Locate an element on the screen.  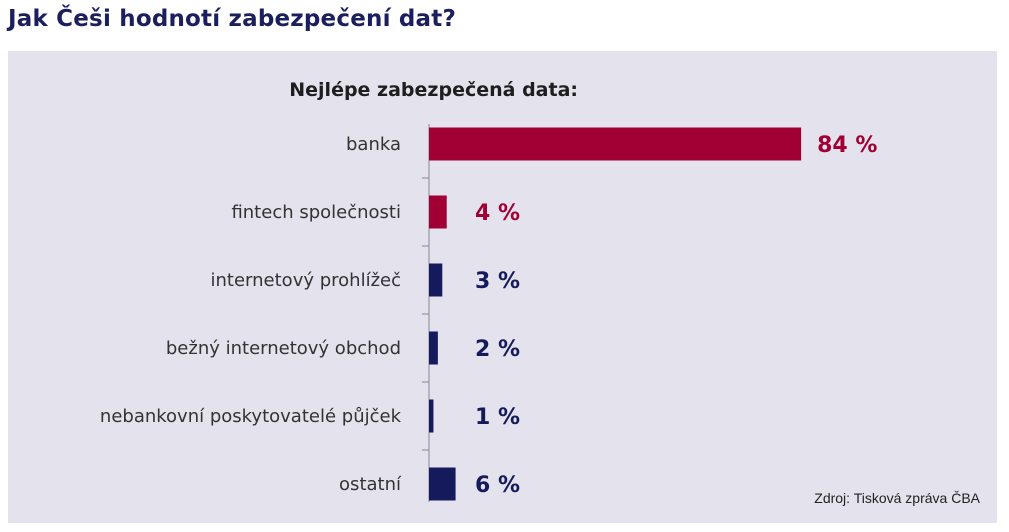
category-label: bežný internetový obchod is located at coordinates (283, 348).